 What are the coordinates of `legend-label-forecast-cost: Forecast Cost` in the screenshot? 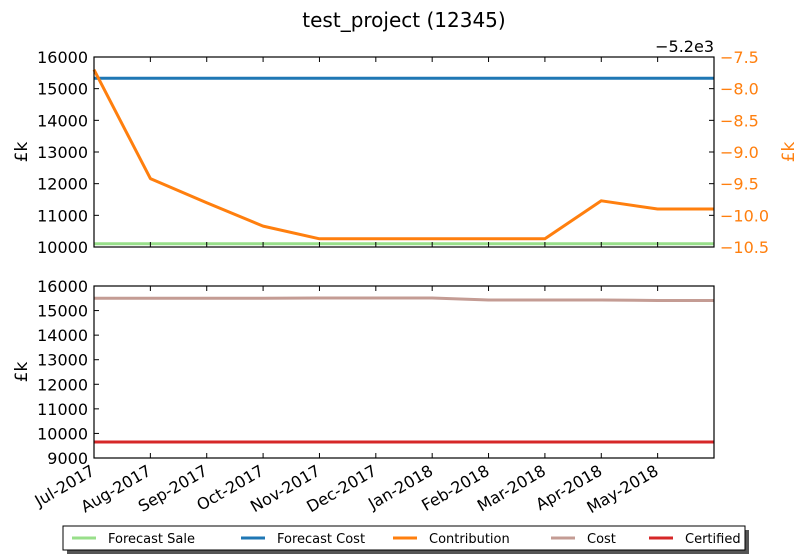 It's located at (321, 539).